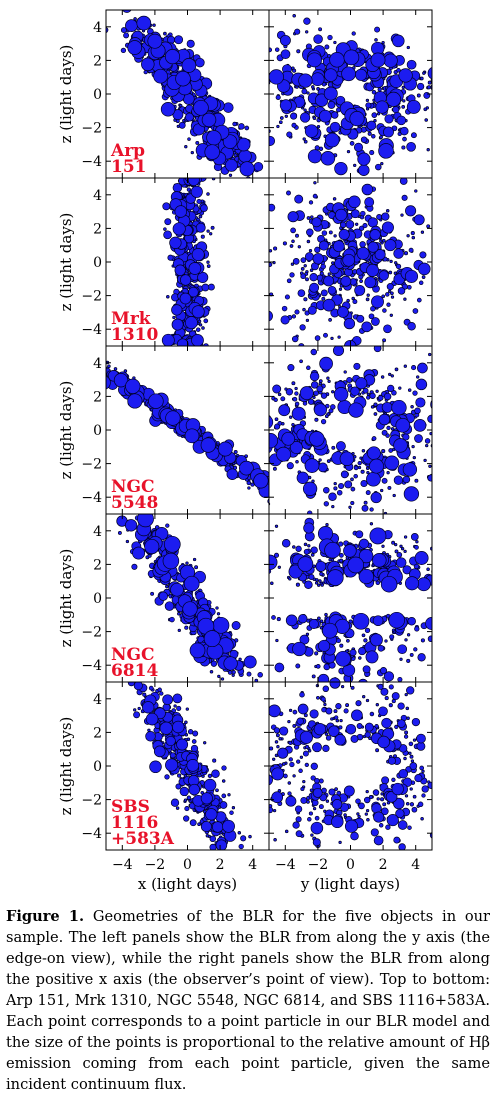 The image size is (494, 1095). What do you see at coordinates (97, 397) in the screenshot?
I see `z-tick-label: 2` at bounding box center [97, 397].